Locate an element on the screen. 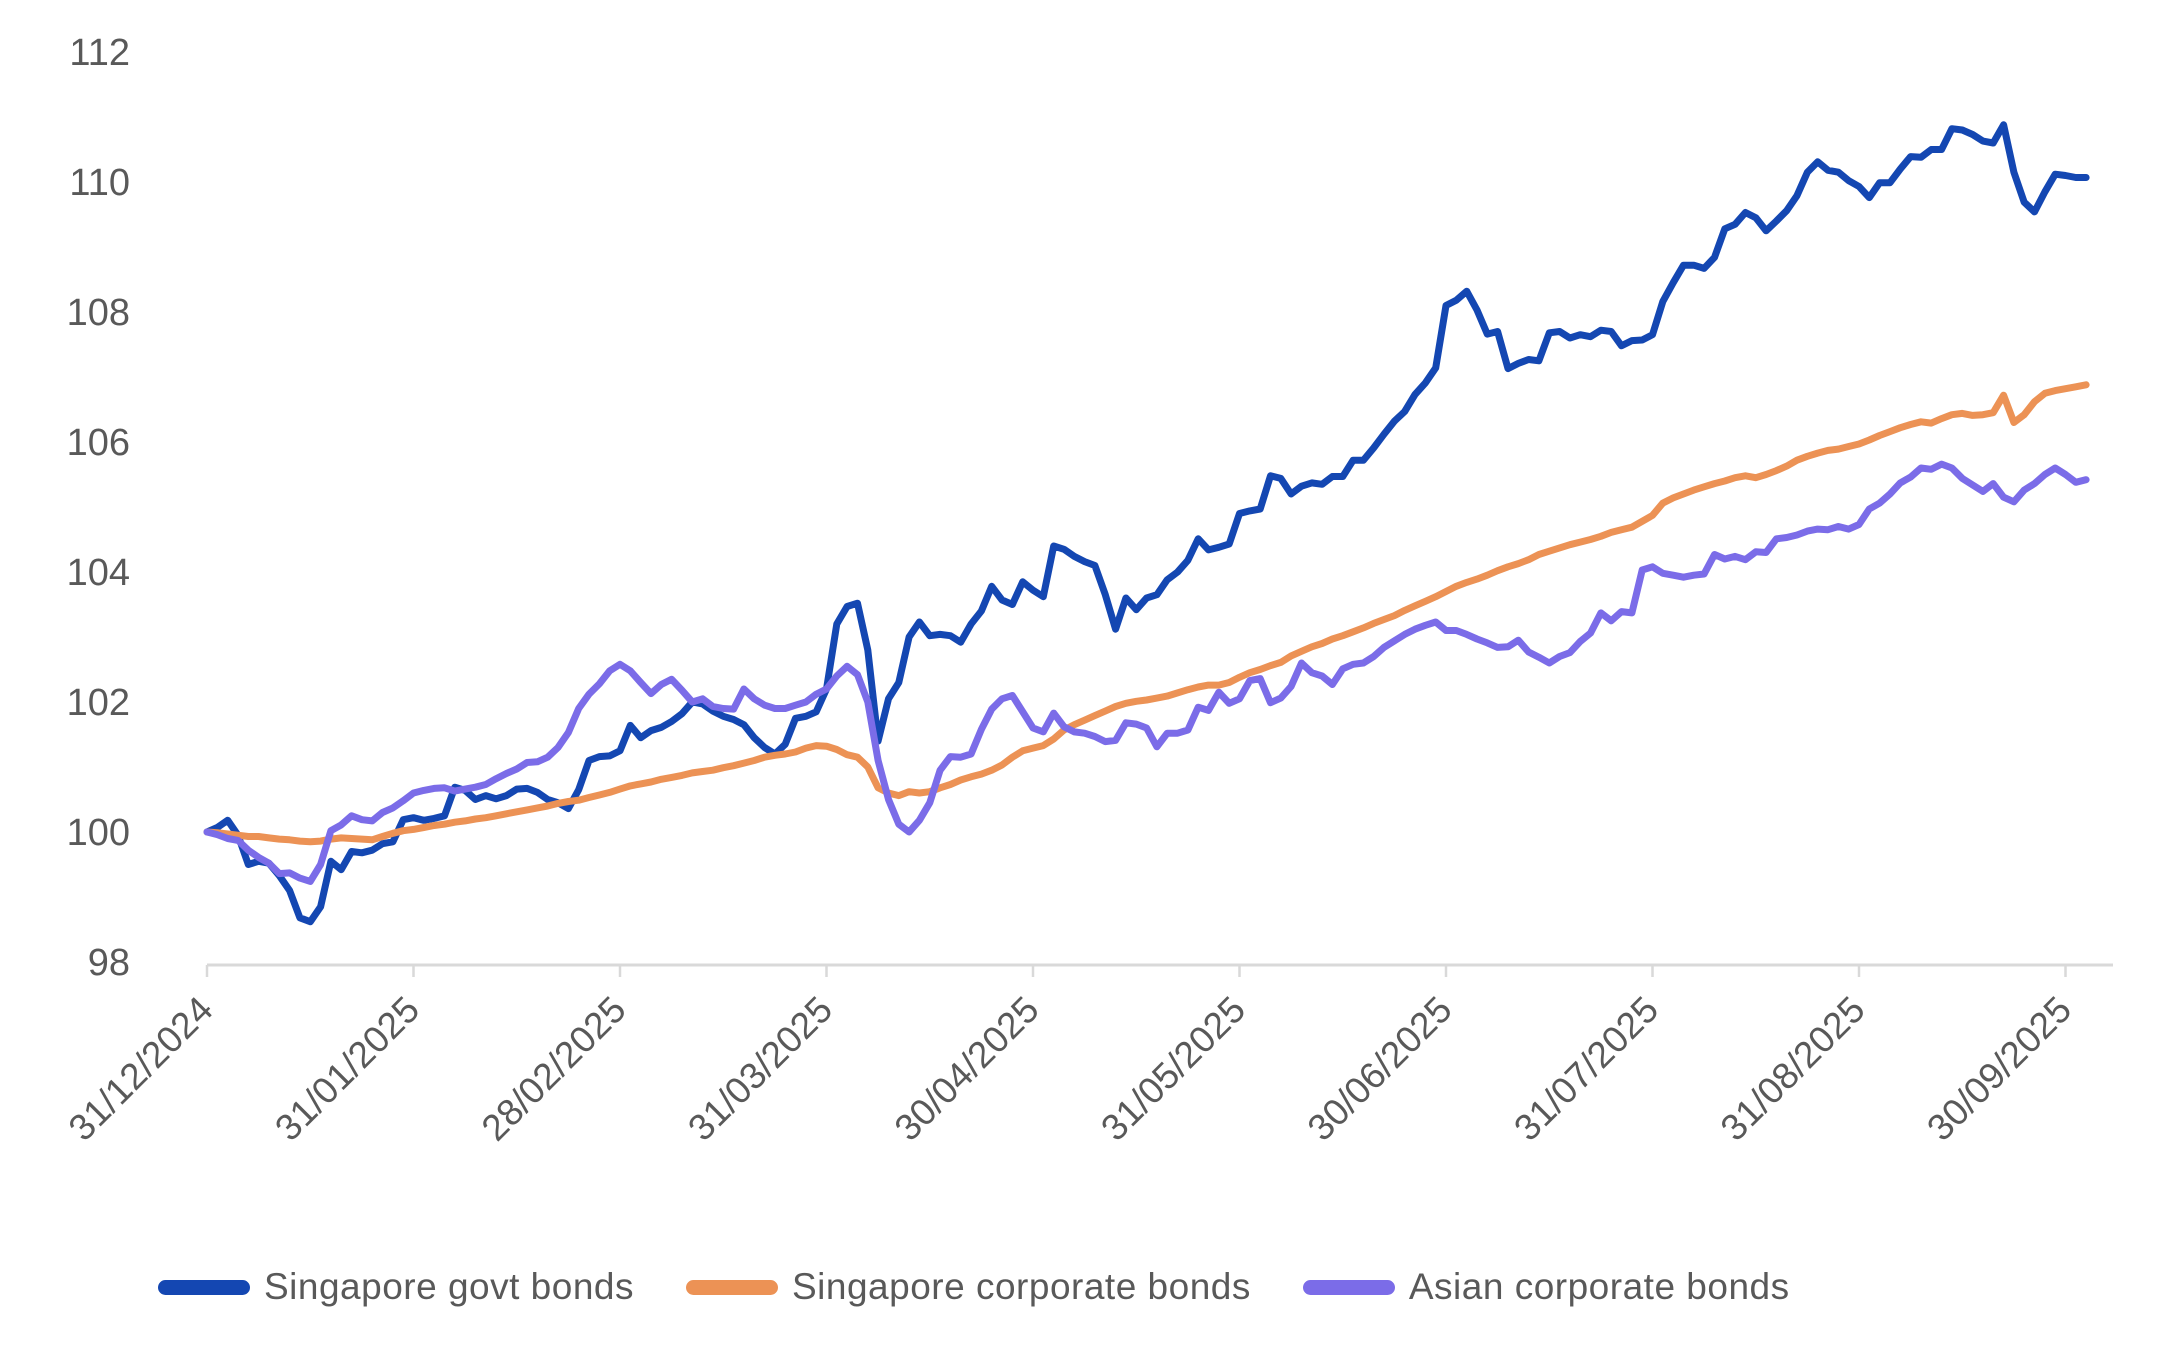 Image resolution: width=2174 pixels, height=1347 pixels. x-tick-label: 30/04/2025 is located at coordinates (967, 1069).